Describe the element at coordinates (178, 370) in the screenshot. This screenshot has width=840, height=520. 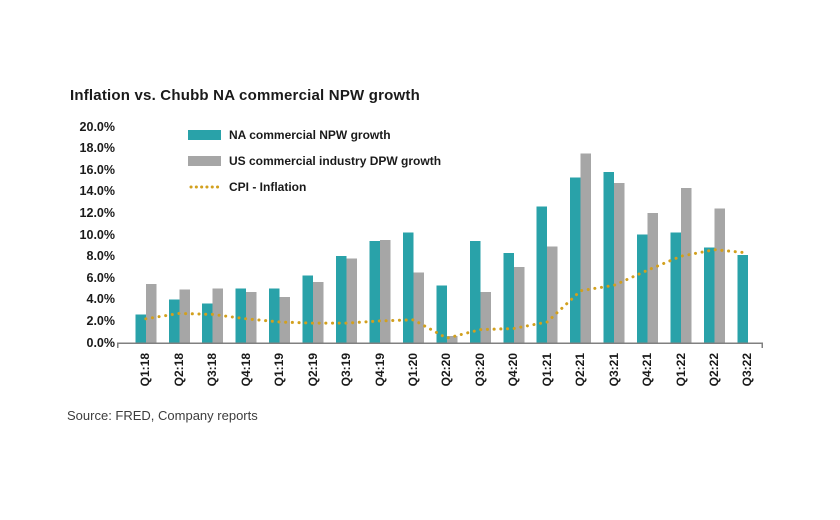
I see `x-tick-label: Q2:18` at that location.